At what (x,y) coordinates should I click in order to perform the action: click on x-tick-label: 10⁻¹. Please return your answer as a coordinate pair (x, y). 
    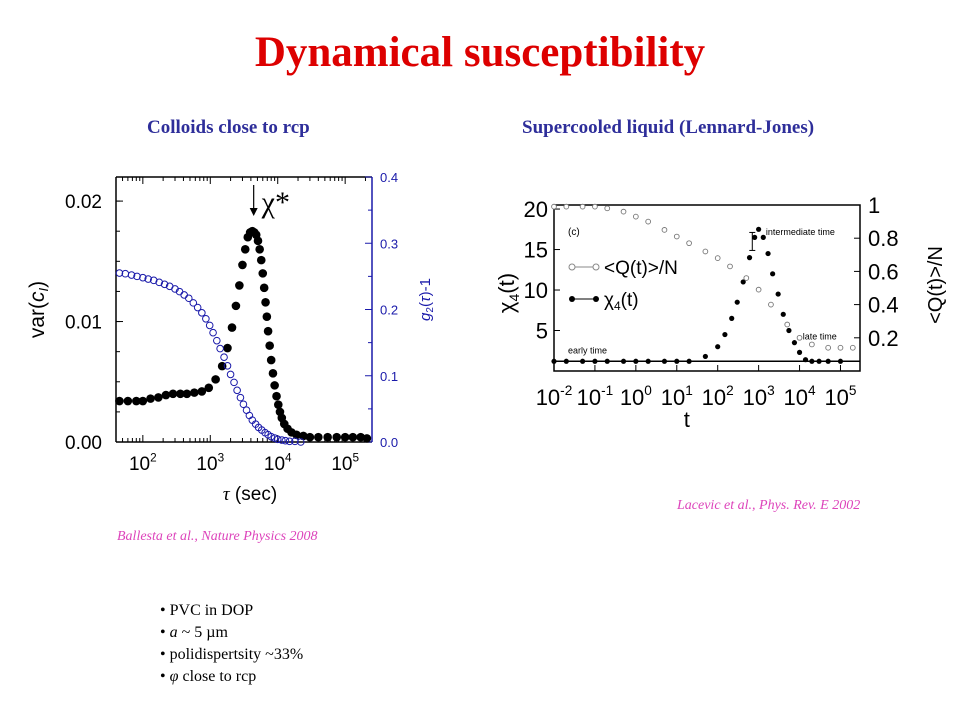
    Looking at the image, I should click on (595, 396).